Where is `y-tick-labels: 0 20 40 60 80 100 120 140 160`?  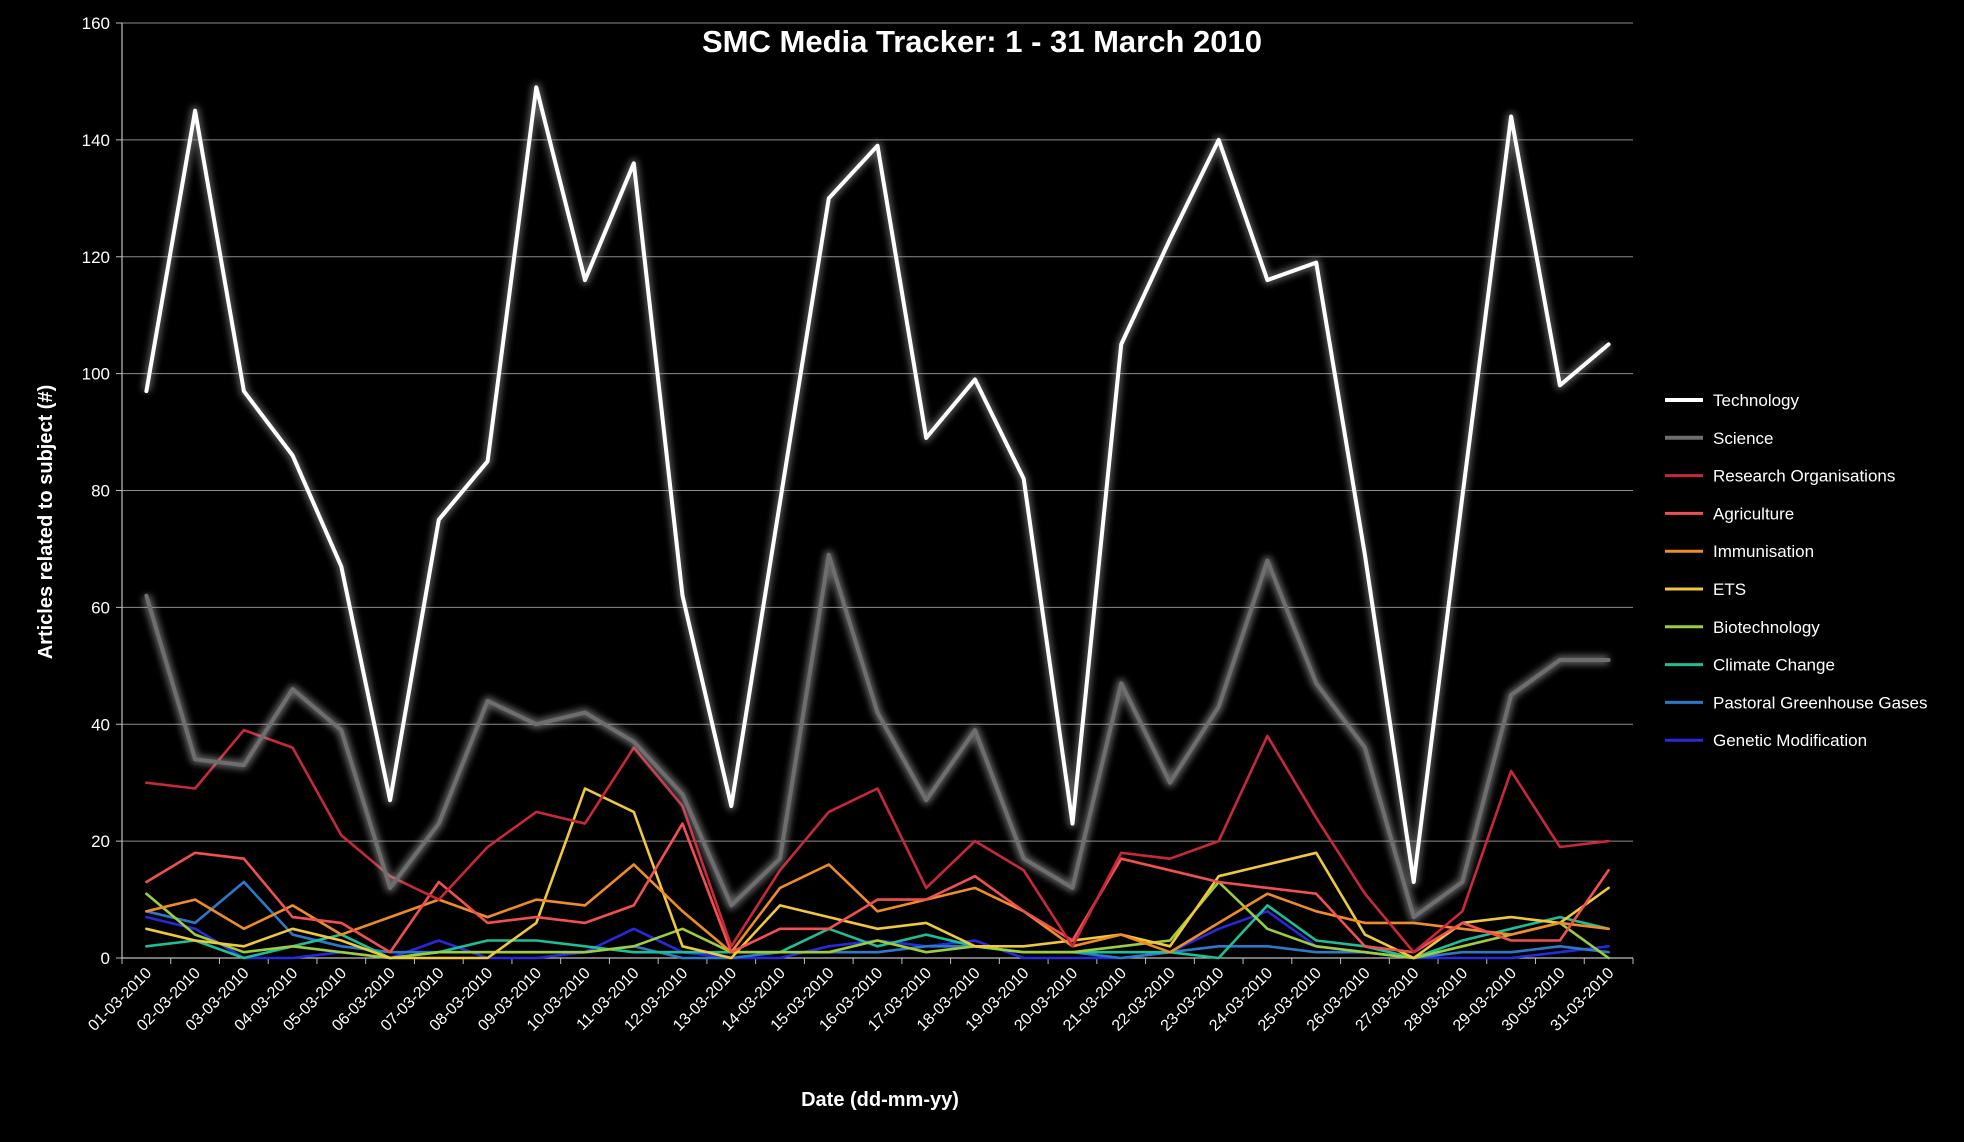
y-tick-labels: 0 20 40 60 80 100 120 140 160 is located at coordinates (96, 491).